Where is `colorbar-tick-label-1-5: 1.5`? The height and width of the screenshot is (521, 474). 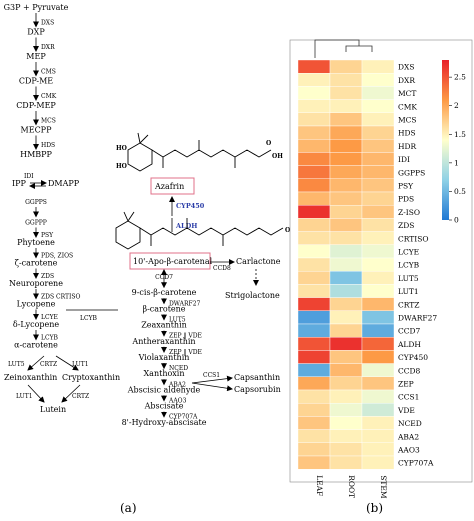 colorbar-tick-label-1-5: 1.5 is located at coordinates (460, 134).